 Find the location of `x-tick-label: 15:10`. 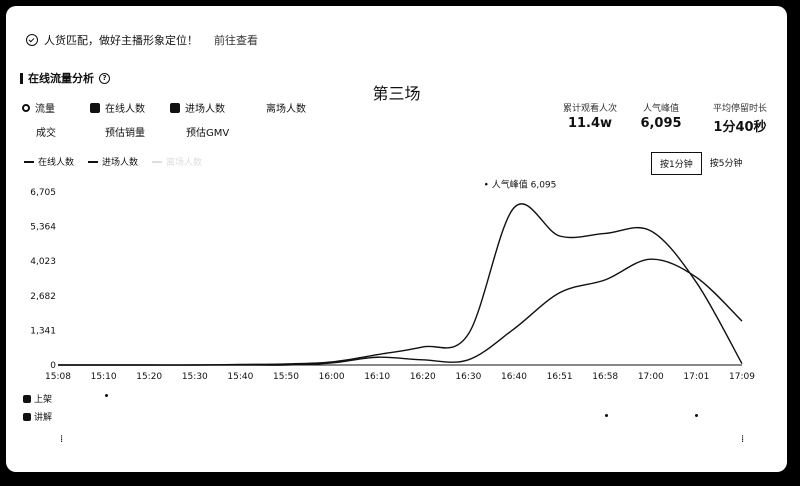

x-tick-label: 15:10 is located at coordinates (104, 377).